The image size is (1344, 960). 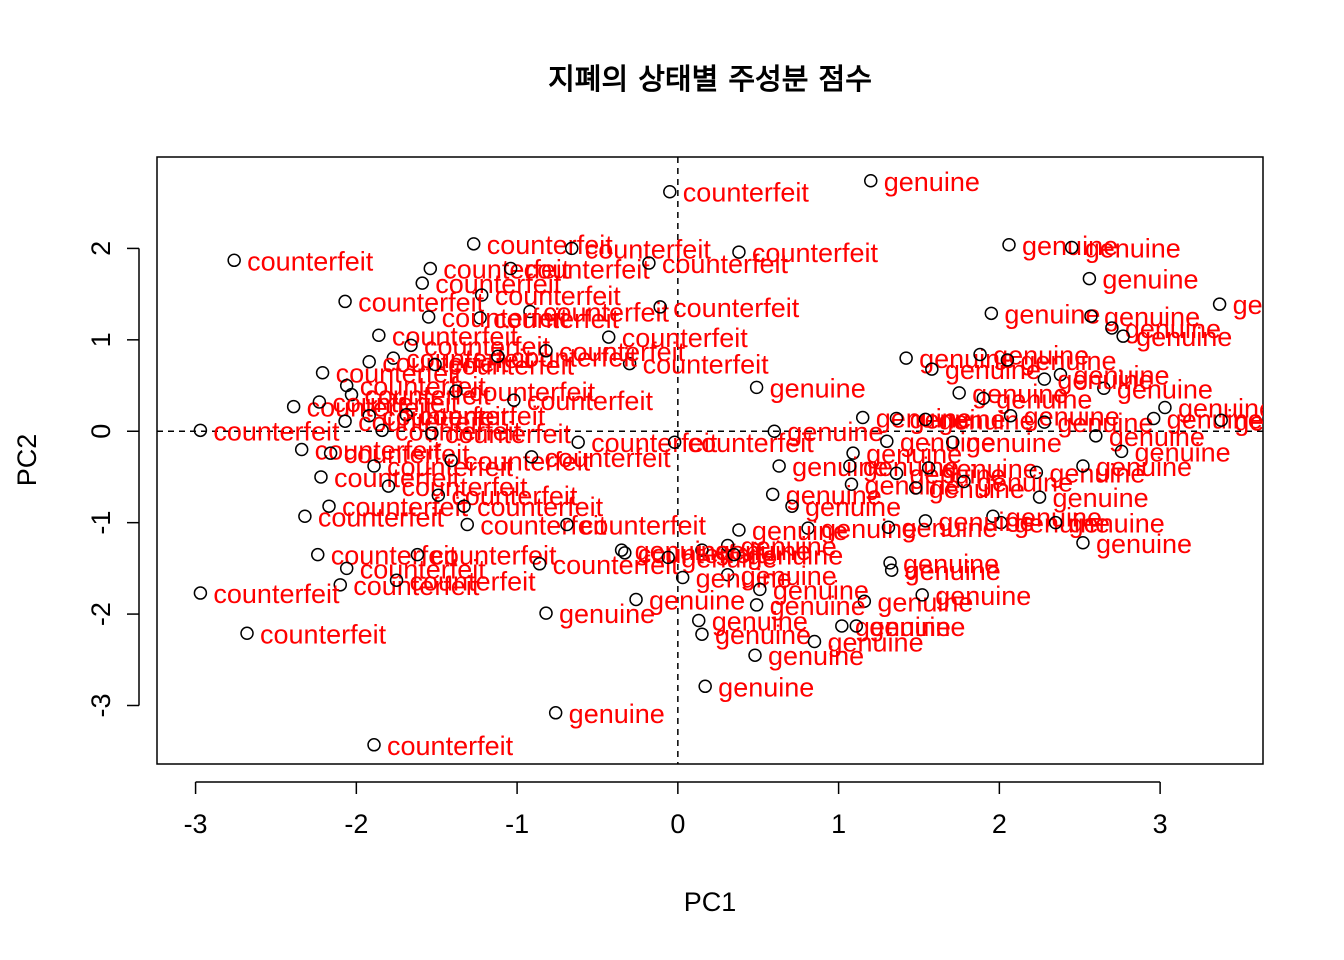 What do you see at coordinates (676, 810) in the screenshot?
I see `x-axis: -3 -2 -1 0 1 2 3` at bounding box center [676, 810].